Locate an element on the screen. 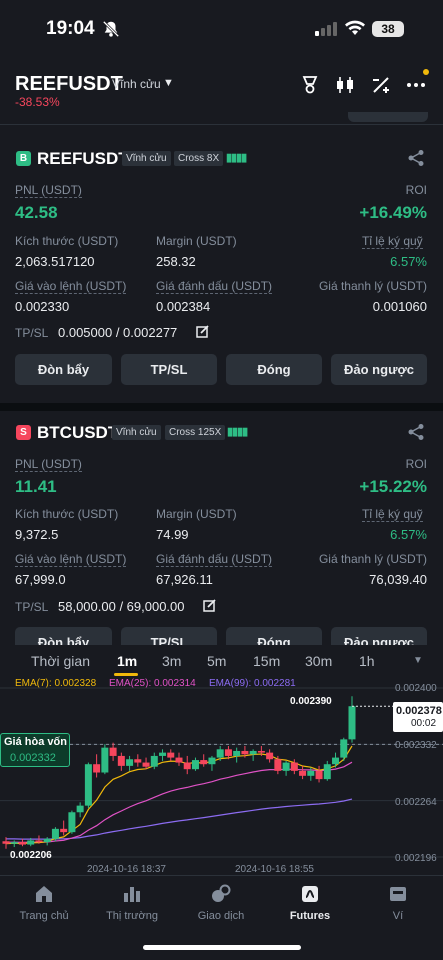  home-icon is located at coordinates (44, 894).